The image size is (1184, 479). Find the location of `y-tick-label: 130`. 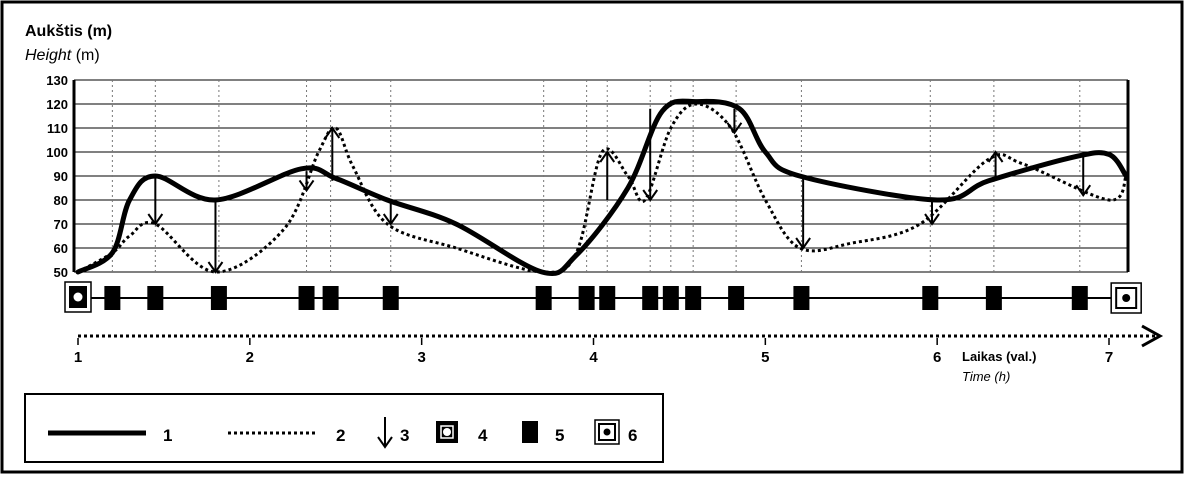

y-tick-label: 130 is located at coordinates (57, 80).